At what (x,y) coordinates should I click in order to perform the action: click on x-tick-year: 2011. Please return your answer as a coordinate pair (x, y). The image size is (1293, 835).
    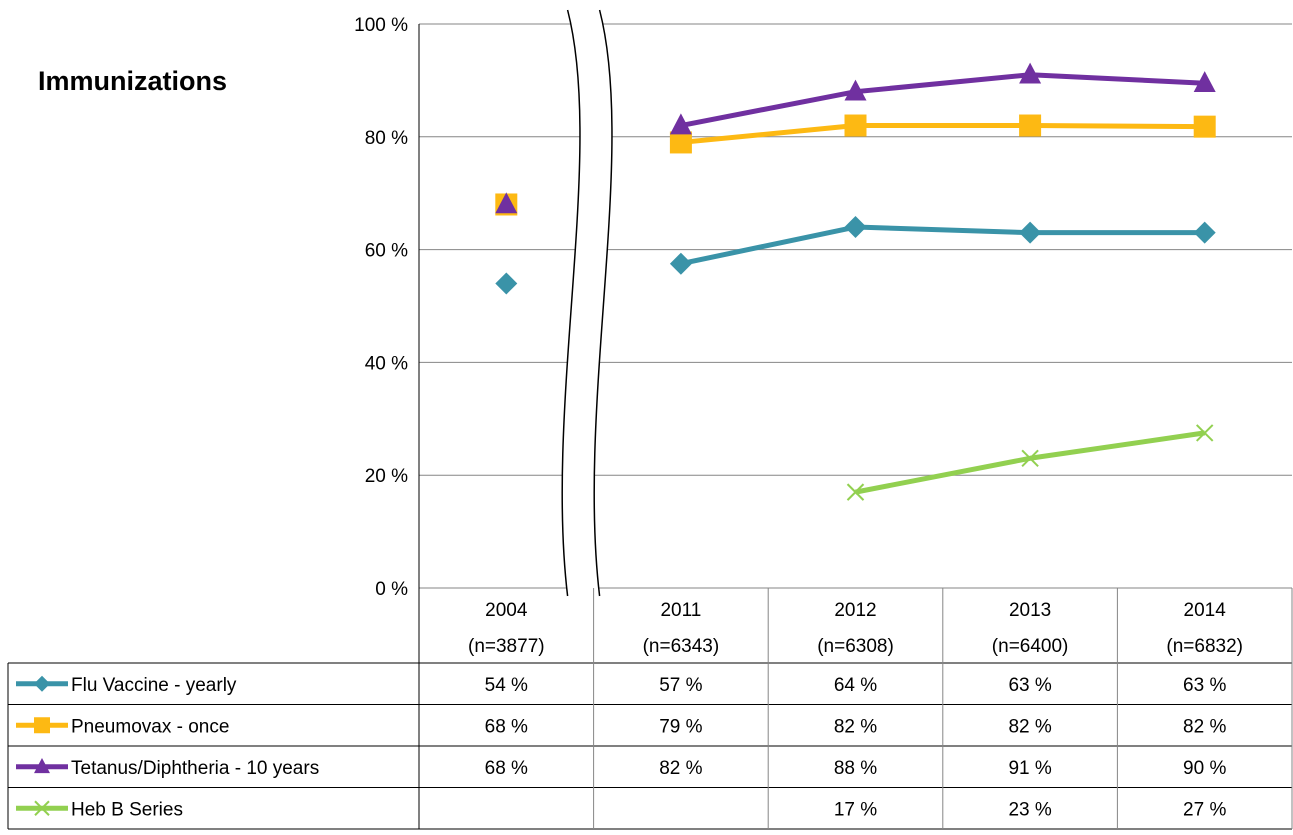
    Looking at the image, I should click on (680, 610).